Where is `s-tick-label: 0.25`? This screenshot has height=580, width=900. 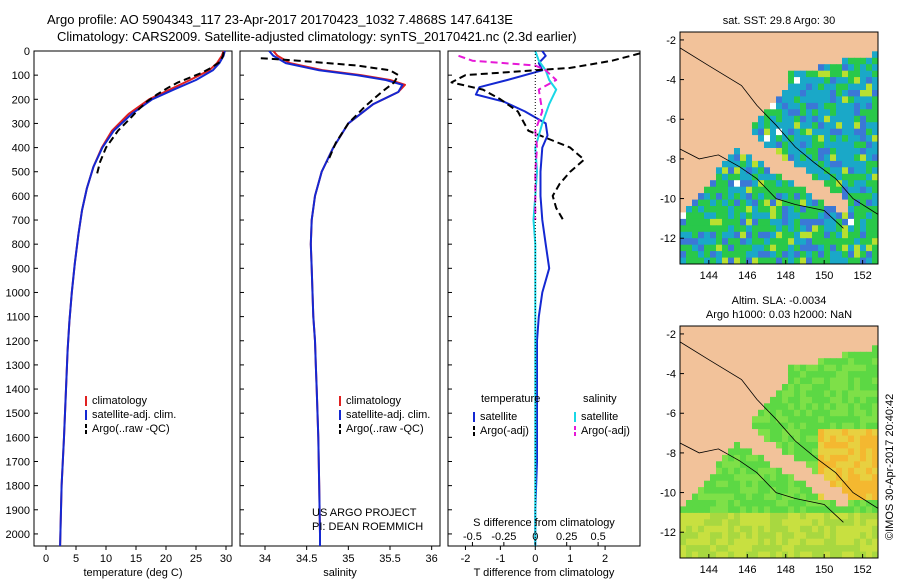
s-tick-label: 0.25 is located at coordinates (566, 537).